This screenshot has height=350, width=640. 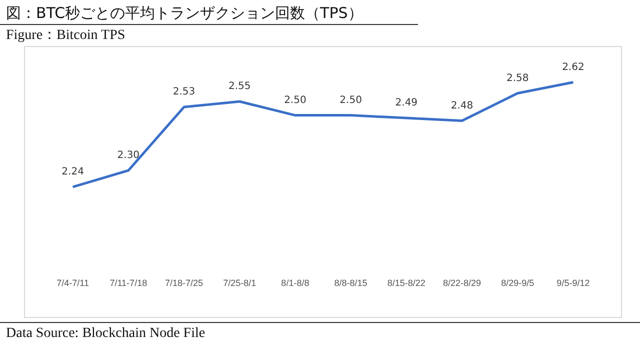 I want to click on x-tick-label: 8/22-8/29, so click(x=462, y=283).